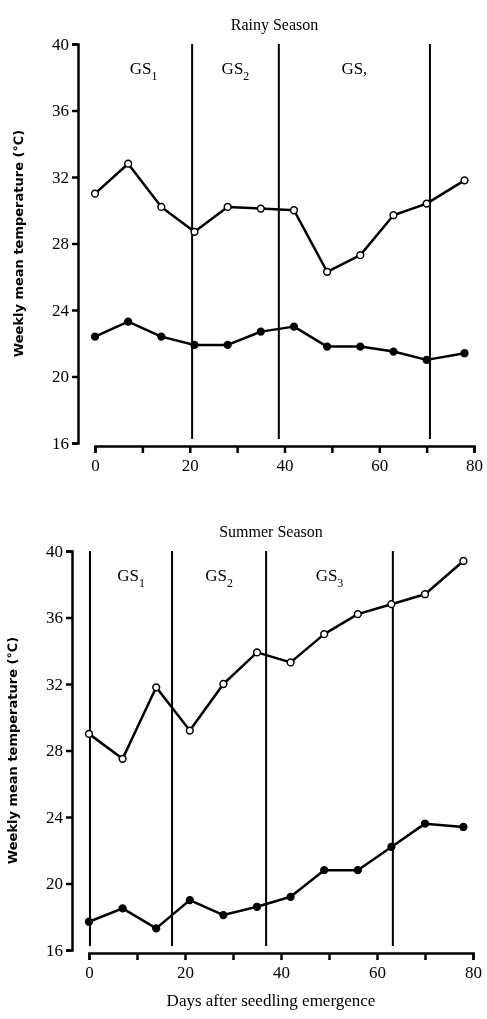 The height and width of the screenshot is (1019, 487). What do you see at coordinates (354, 68) in the screenshot?
I see `annotation: GS,` at bounding box center [354, 68].